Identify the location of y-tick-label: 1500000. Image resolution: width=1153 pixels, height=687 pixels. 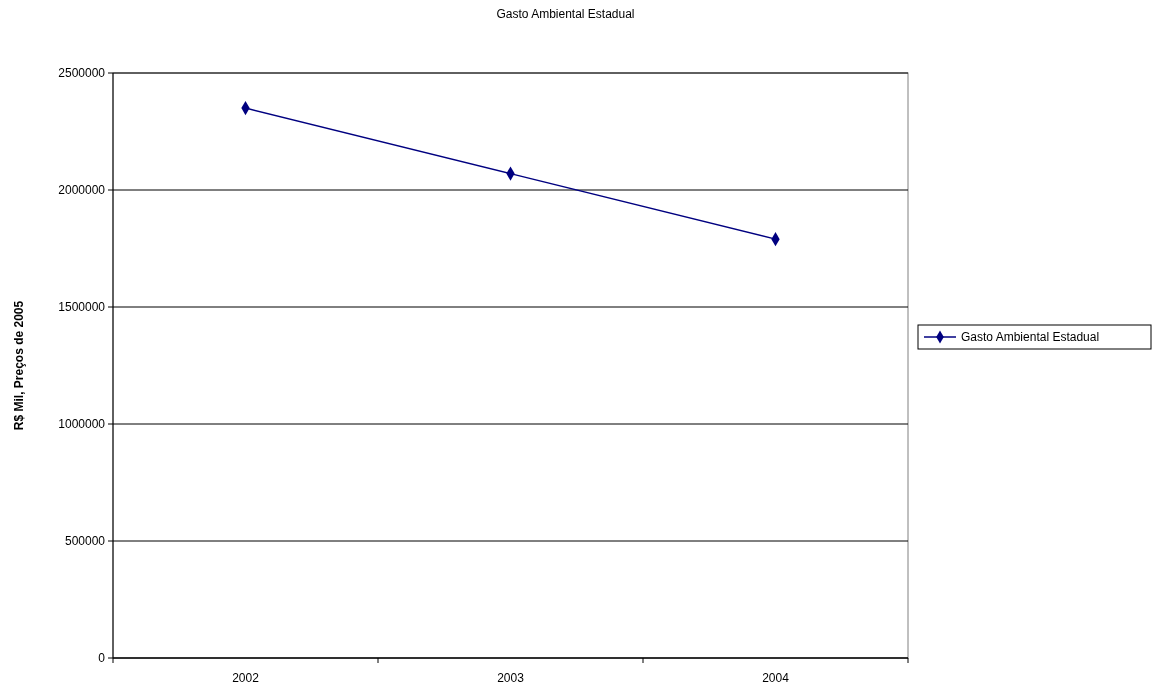
(82, 307).